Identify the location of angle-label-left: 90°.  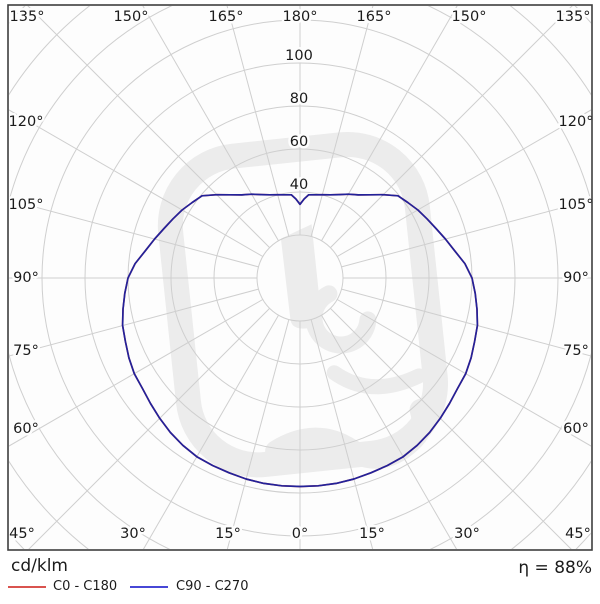
(26, 278).